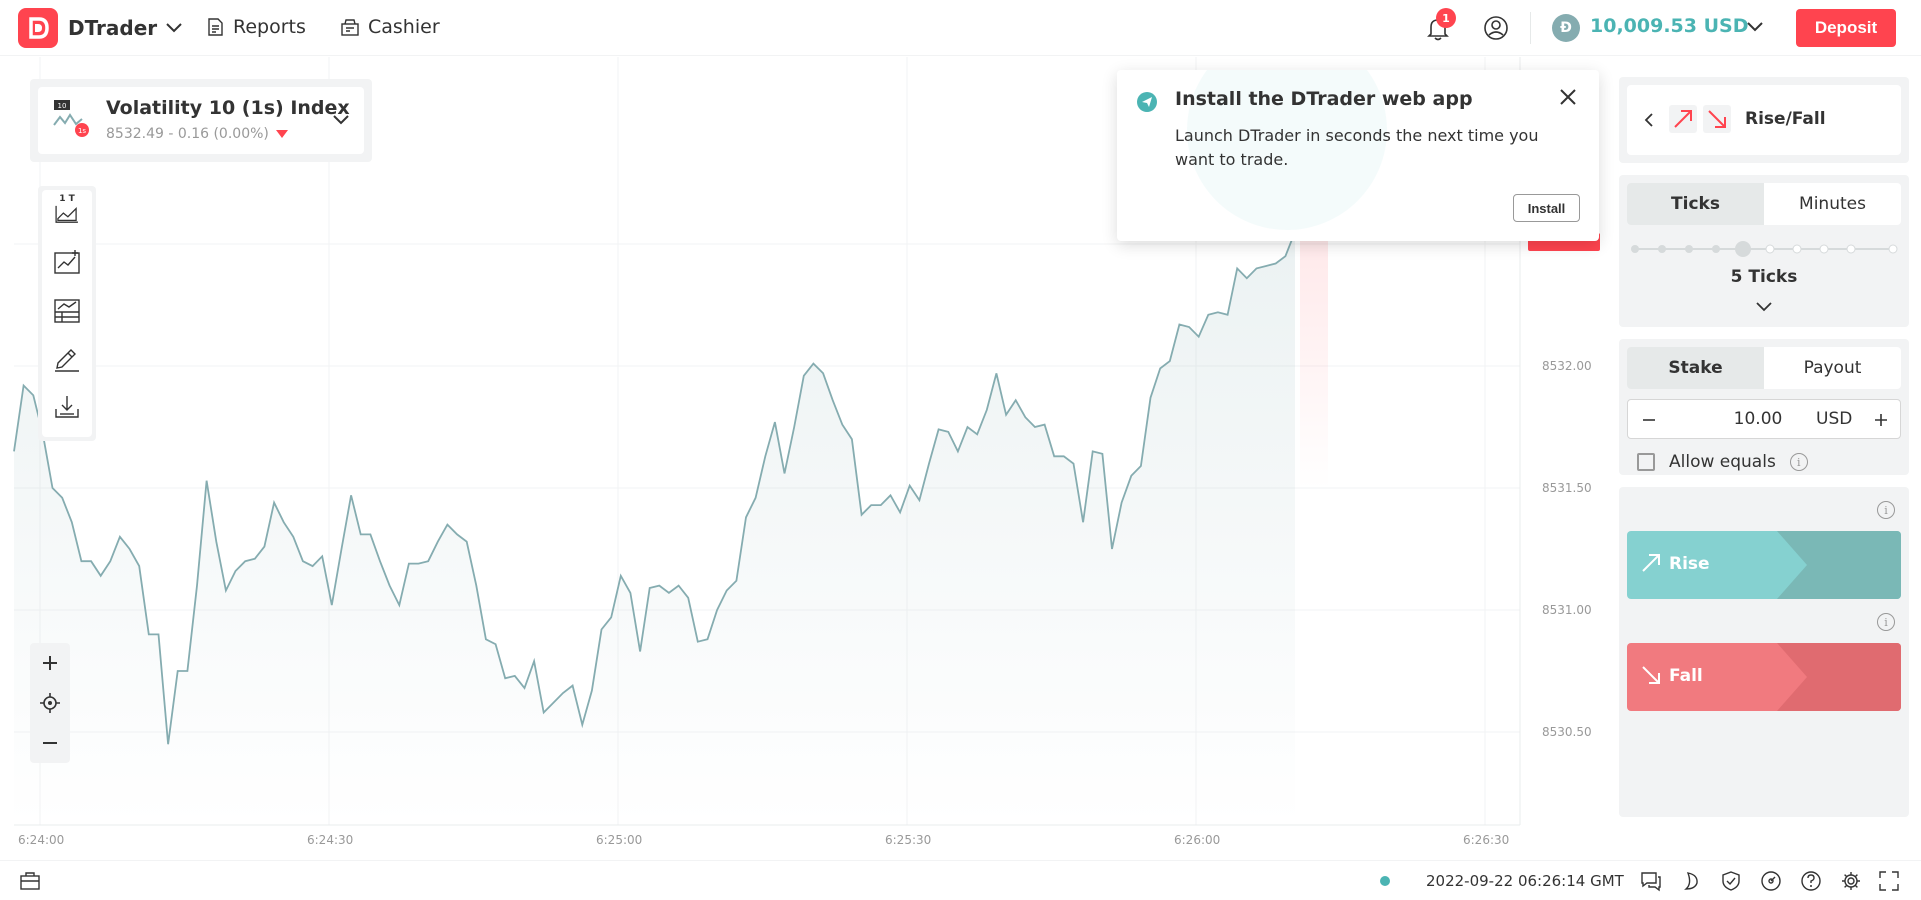 The height and width of the screenshot is (900, 1921). I want to click on volatility-index-icon: 10 1s, so click(71, 118).